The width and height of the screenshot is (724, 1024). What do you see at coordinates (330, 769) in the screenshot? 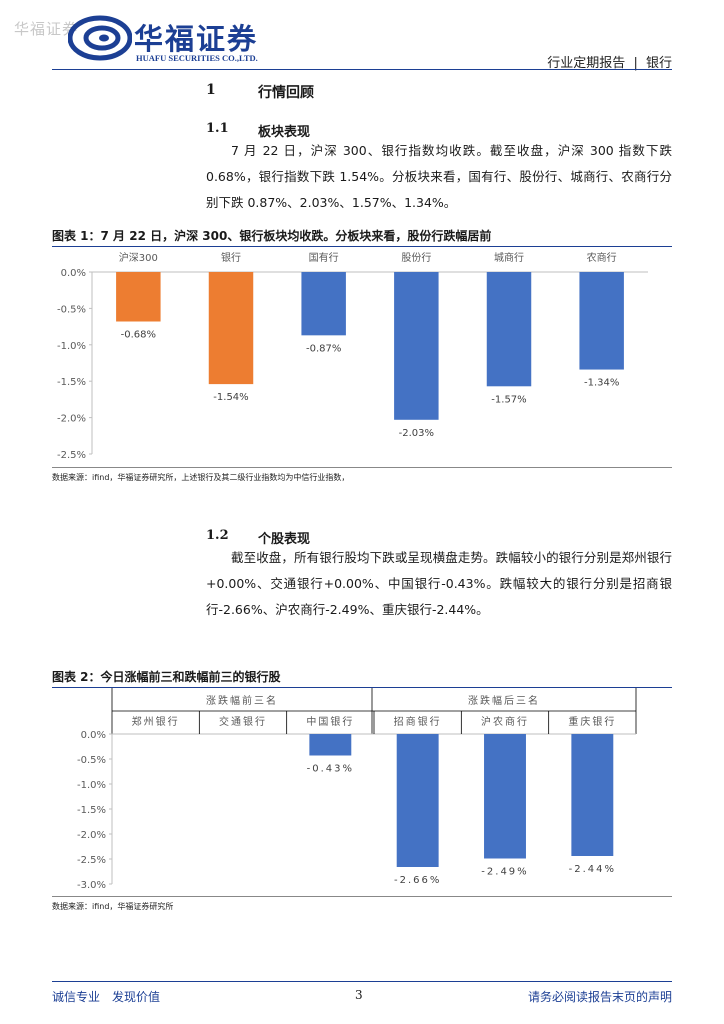
I see `data-label: -0.43%` at bounding box center [330, 769].